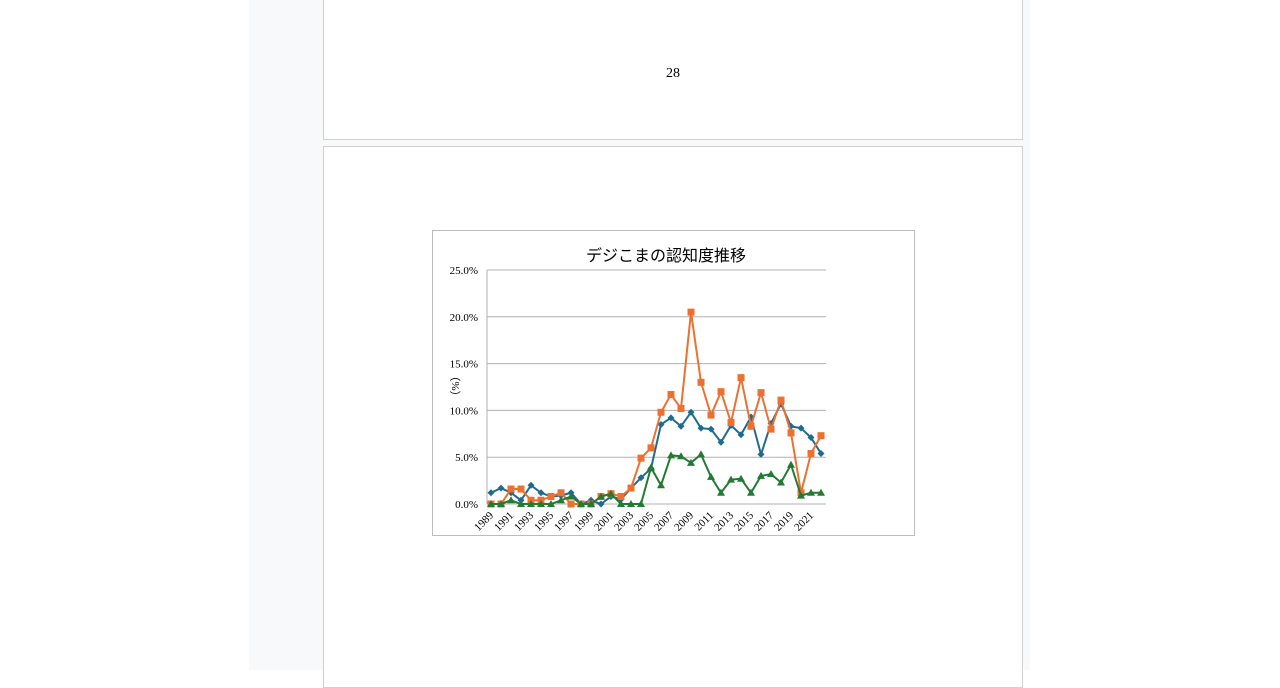 This screenshot has height=688, width=1280. Describe the element at coordinates (544, 521) in the screenshot. I see `x-tick-label: 1995` at that location.